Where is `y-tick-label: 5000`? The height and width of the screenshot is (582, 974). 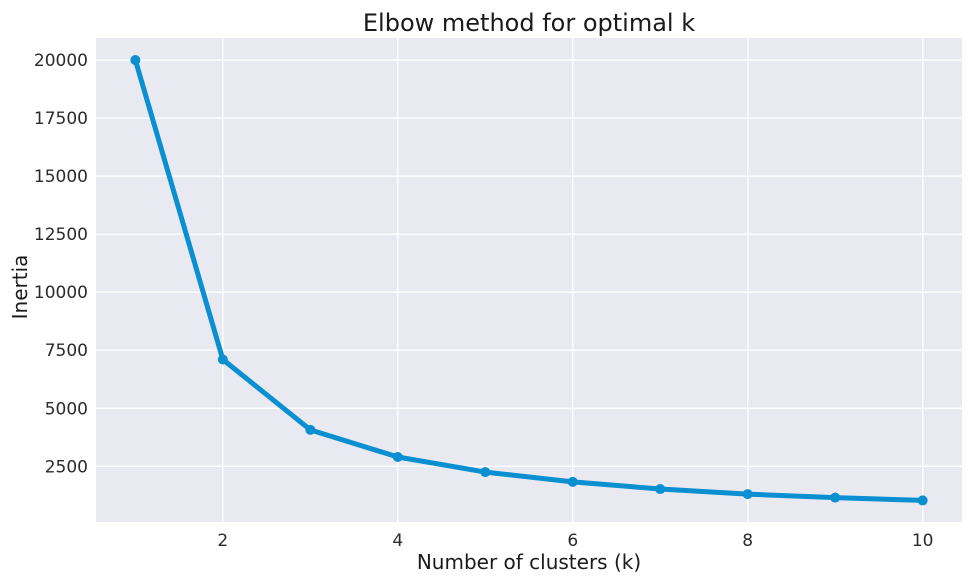
y-tick-label: 5000 is located at coordinates (66, 409).